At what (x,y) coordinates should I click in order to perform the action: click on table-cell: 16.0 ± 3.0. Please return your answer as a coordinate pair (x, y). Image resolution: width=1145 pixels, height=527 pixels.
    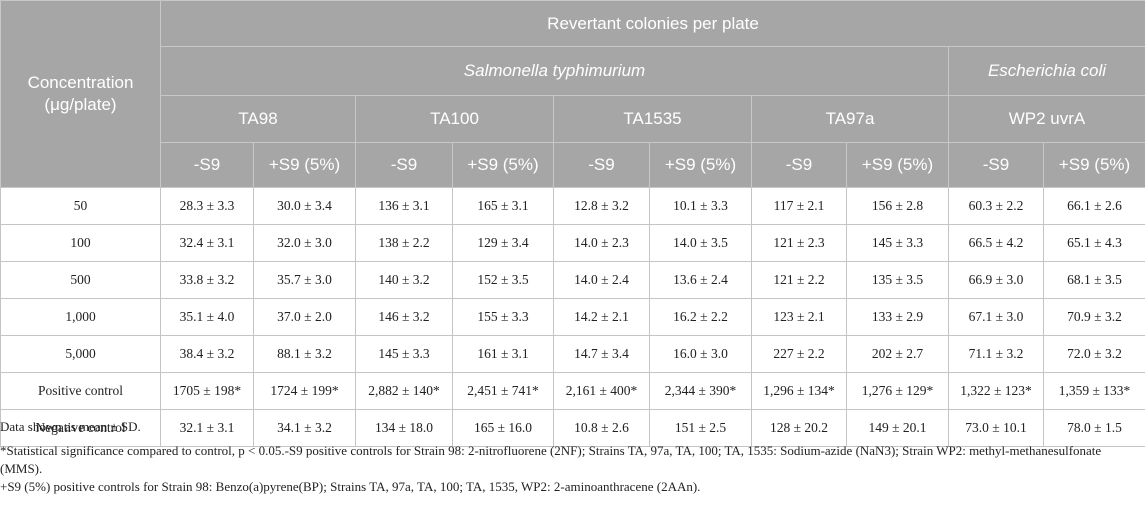
    Looking at the image, I should click on (700, 354).